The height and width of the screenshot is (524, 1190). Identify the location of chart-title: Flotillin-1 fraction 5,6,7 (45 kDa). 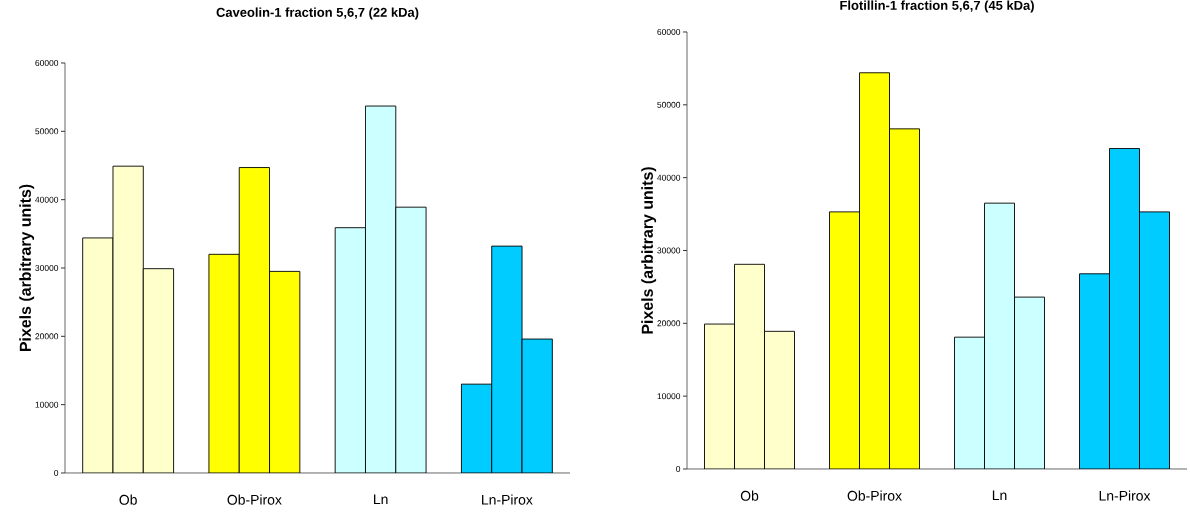
(937, 6).